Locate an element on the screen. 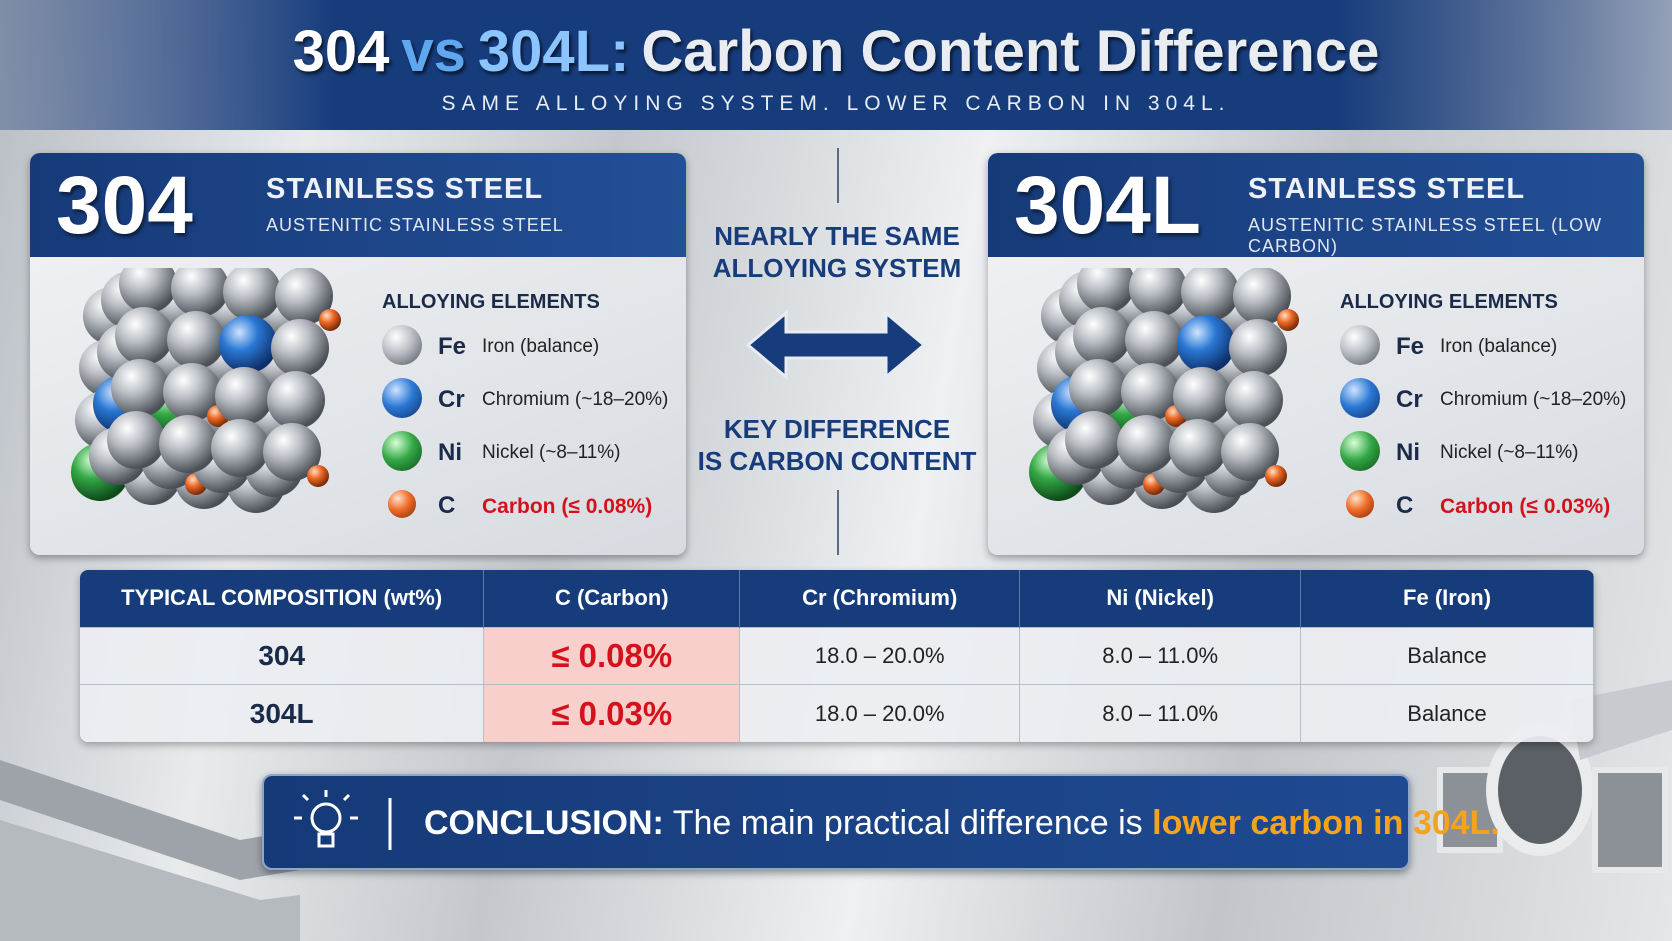 This screenshot has height=941, width=1672. element-symbol: C is located at coordinates (447, 505).